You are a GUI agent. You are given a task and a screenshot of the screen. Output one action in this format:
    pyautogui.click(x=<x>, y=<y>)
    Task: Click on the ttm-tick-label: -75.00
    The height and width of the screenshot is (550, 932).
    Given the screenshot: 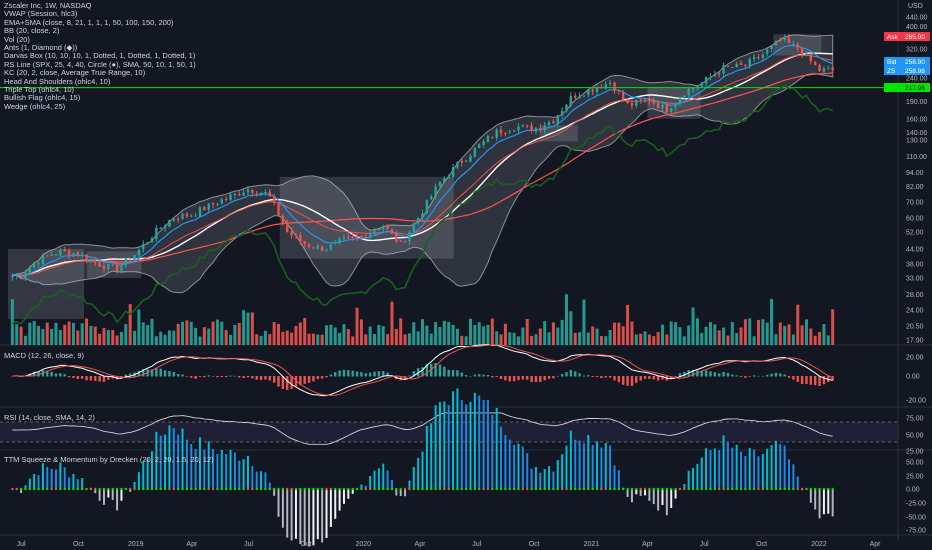 What is the action you would take?
    pyautogui.click(x=916, y=531)
    